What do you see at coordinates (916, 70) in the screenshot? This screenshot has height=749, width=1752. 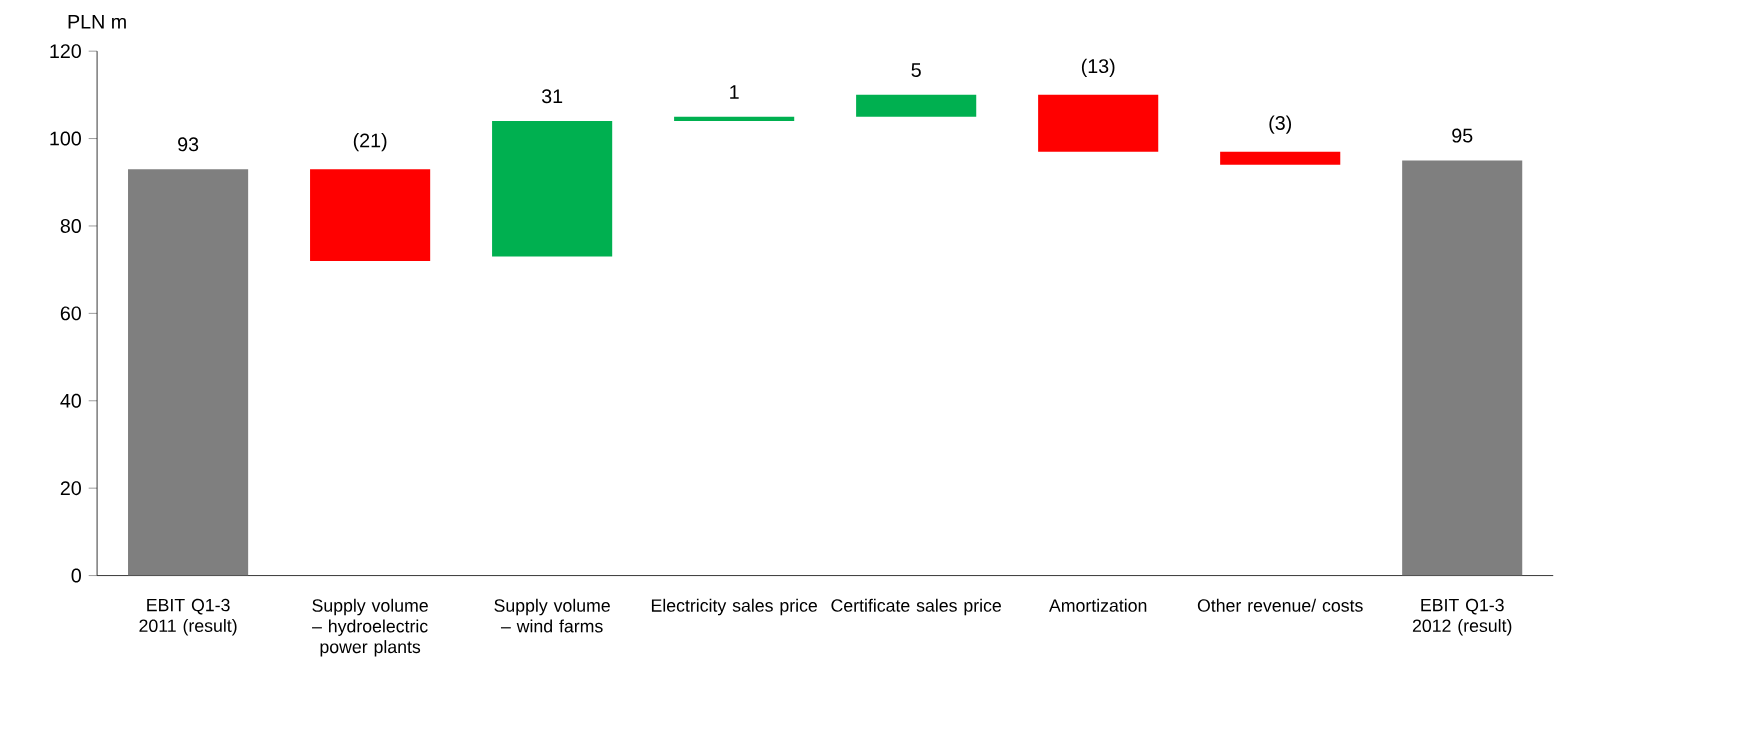 I see `data-label: 5` at bounding box center [916, 70].